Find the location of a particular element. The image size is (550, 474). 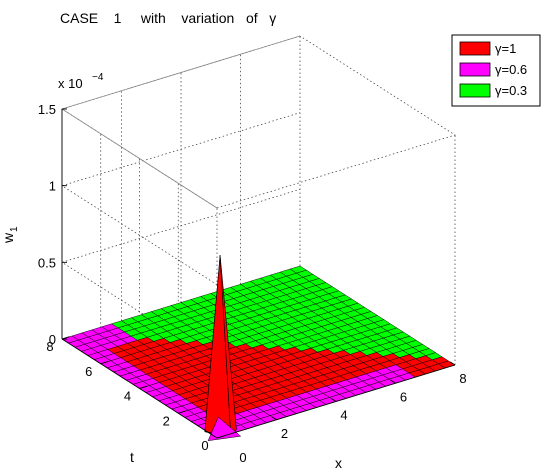

x-tick-label-origin: 0 is located at coordinates (242, 457).